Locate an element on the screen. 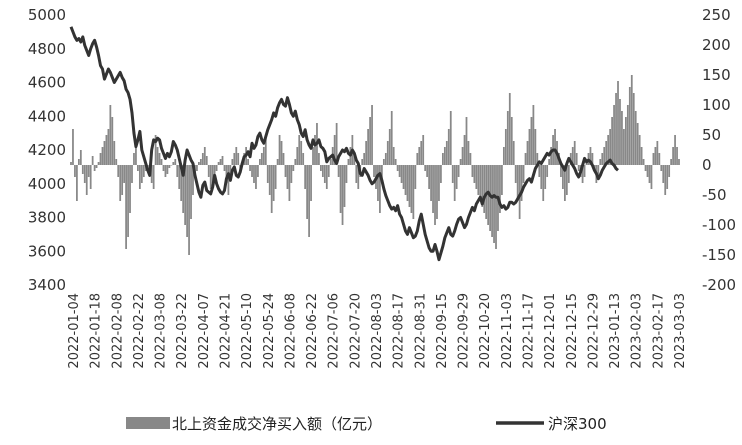 The image size is (742, 445). x-tick-label: 2022-11-17 is located at coordinates (529, 331).